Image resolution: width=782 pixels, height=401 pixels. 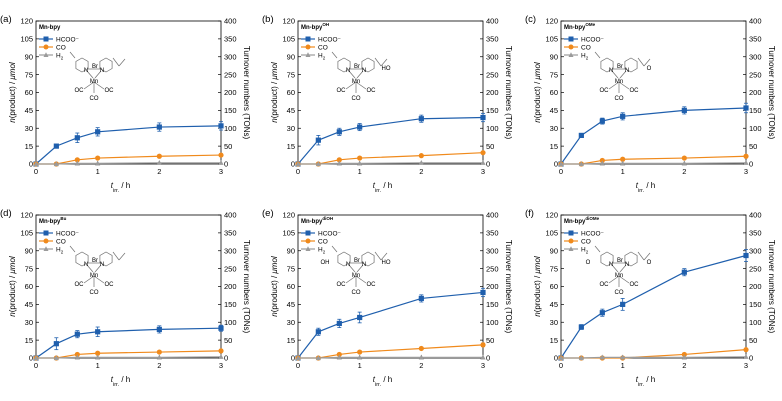 I want to click on pyridine-ring-right, so click(x=368, y=65).